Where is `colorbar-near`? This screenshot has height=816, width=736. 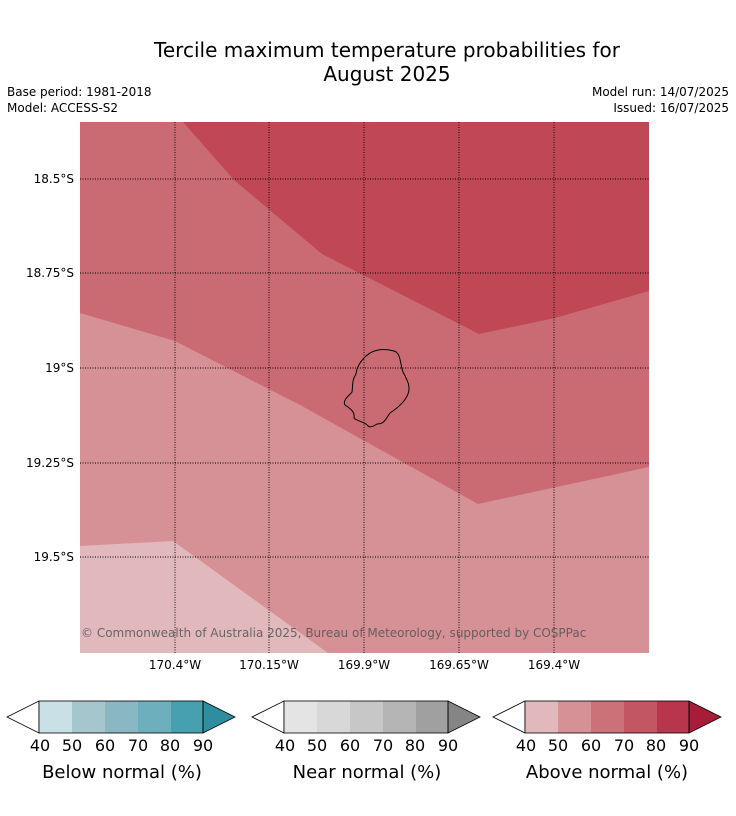
colorbar-near is located at coordinates (366, 717).